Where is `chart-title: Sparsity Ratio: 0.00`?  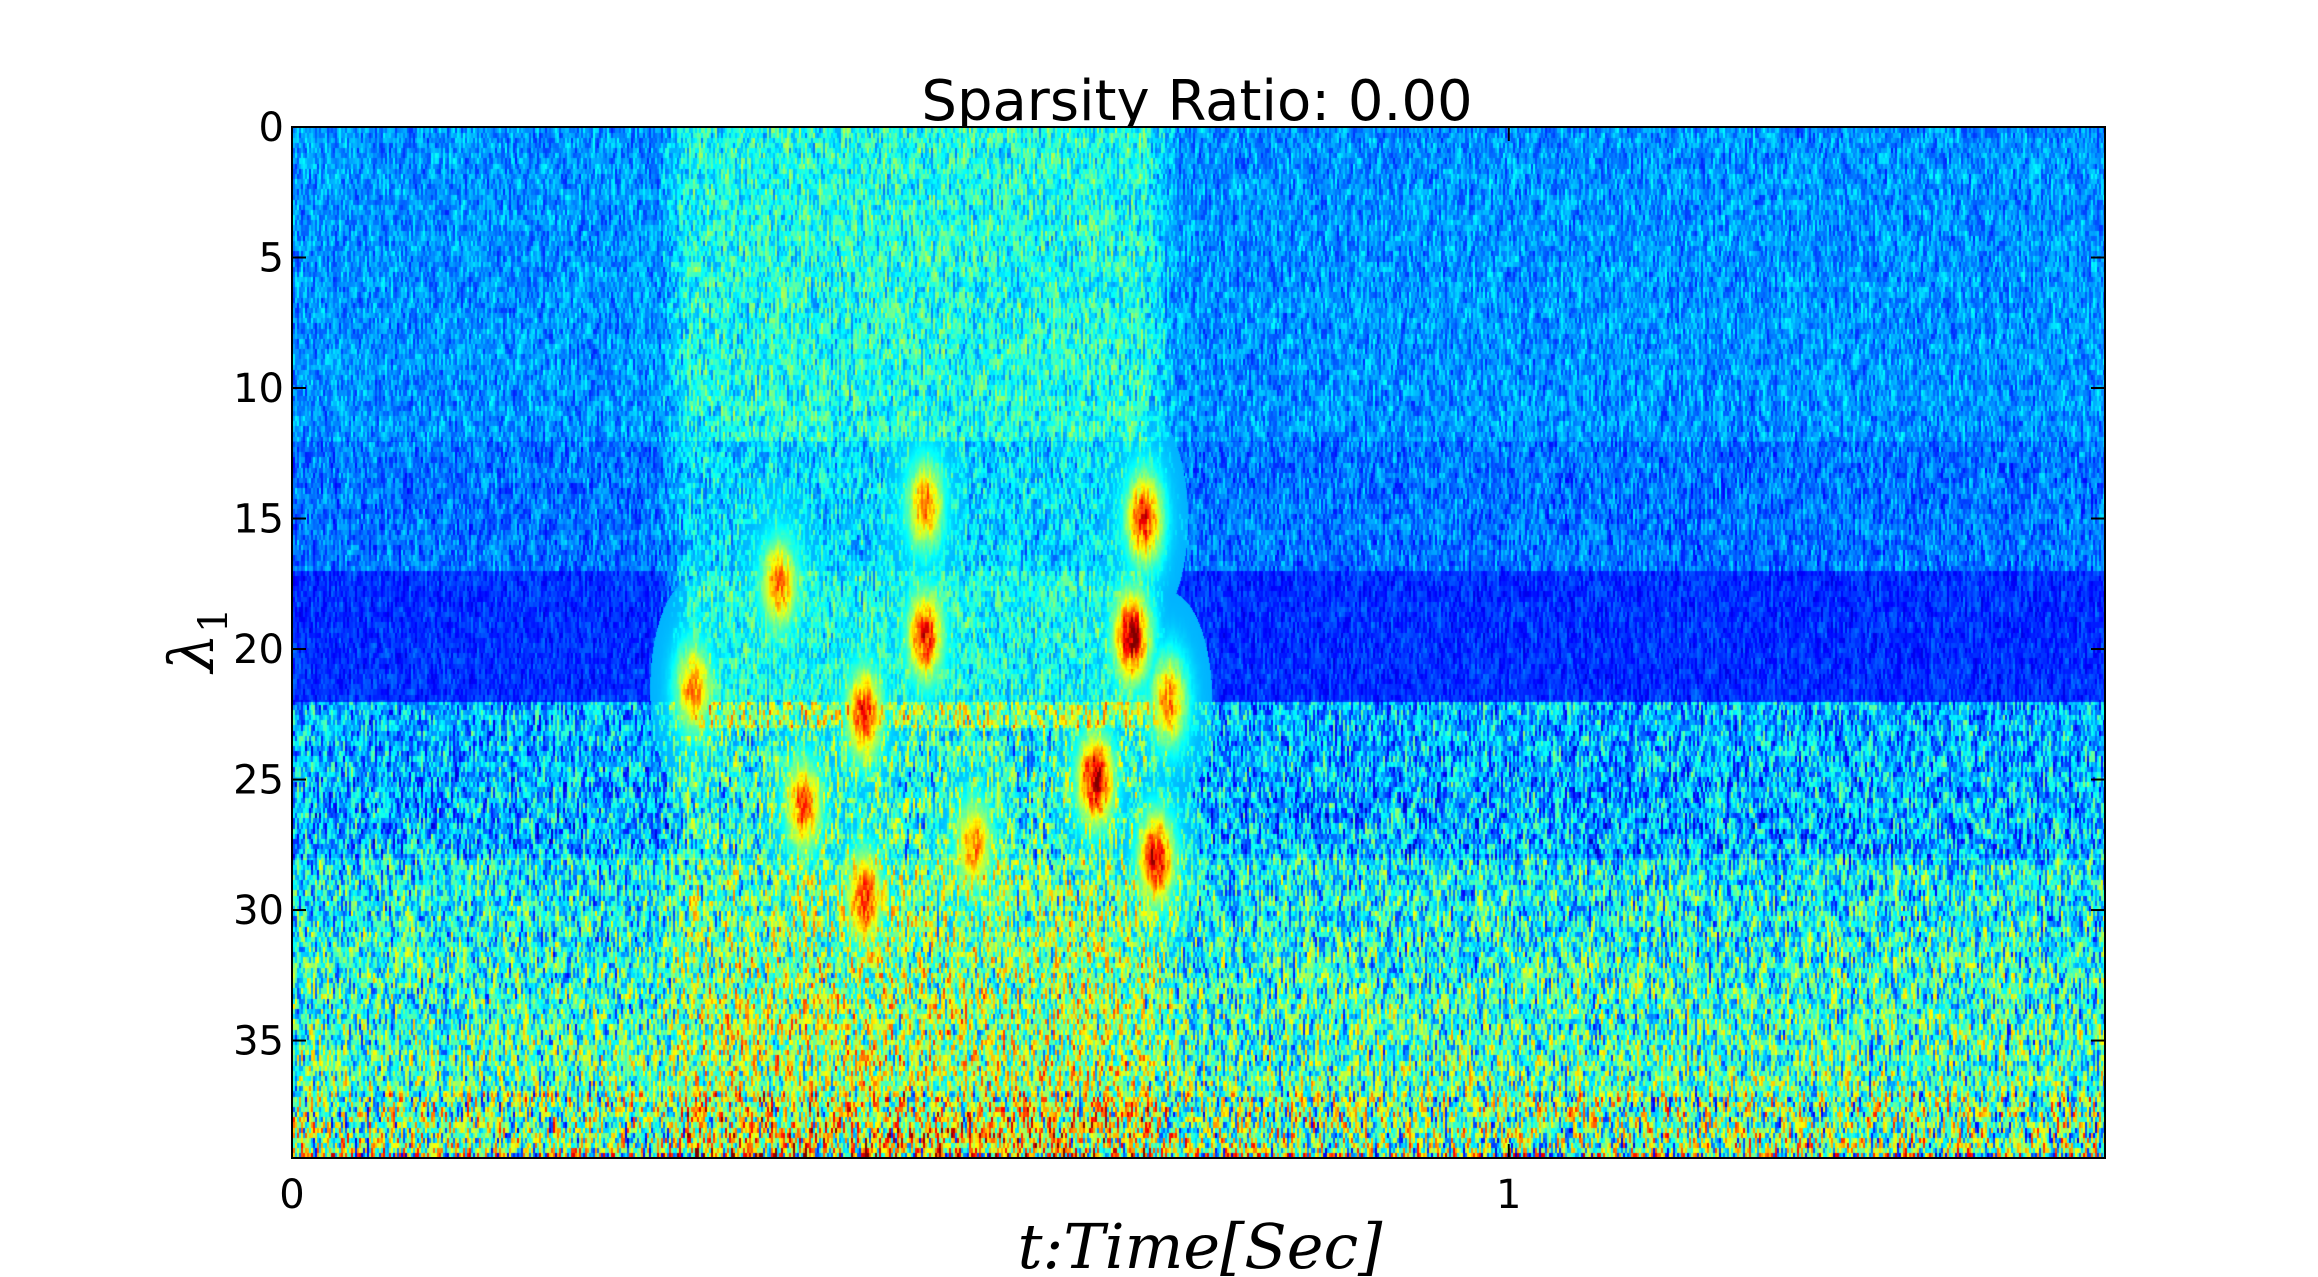
chart-title: Sparsity Ratio: 0.00 is located at coordinates (1196, 101).